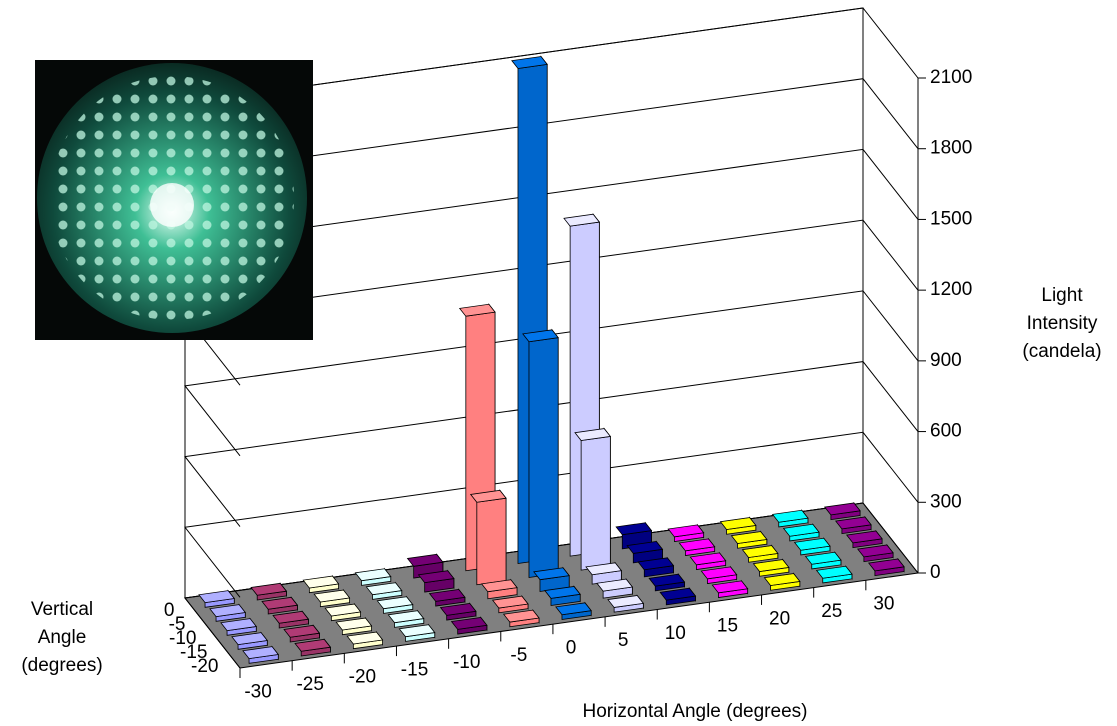 The image size is (1117, 726). I want to click on row-label: -15, so click(193, 652).